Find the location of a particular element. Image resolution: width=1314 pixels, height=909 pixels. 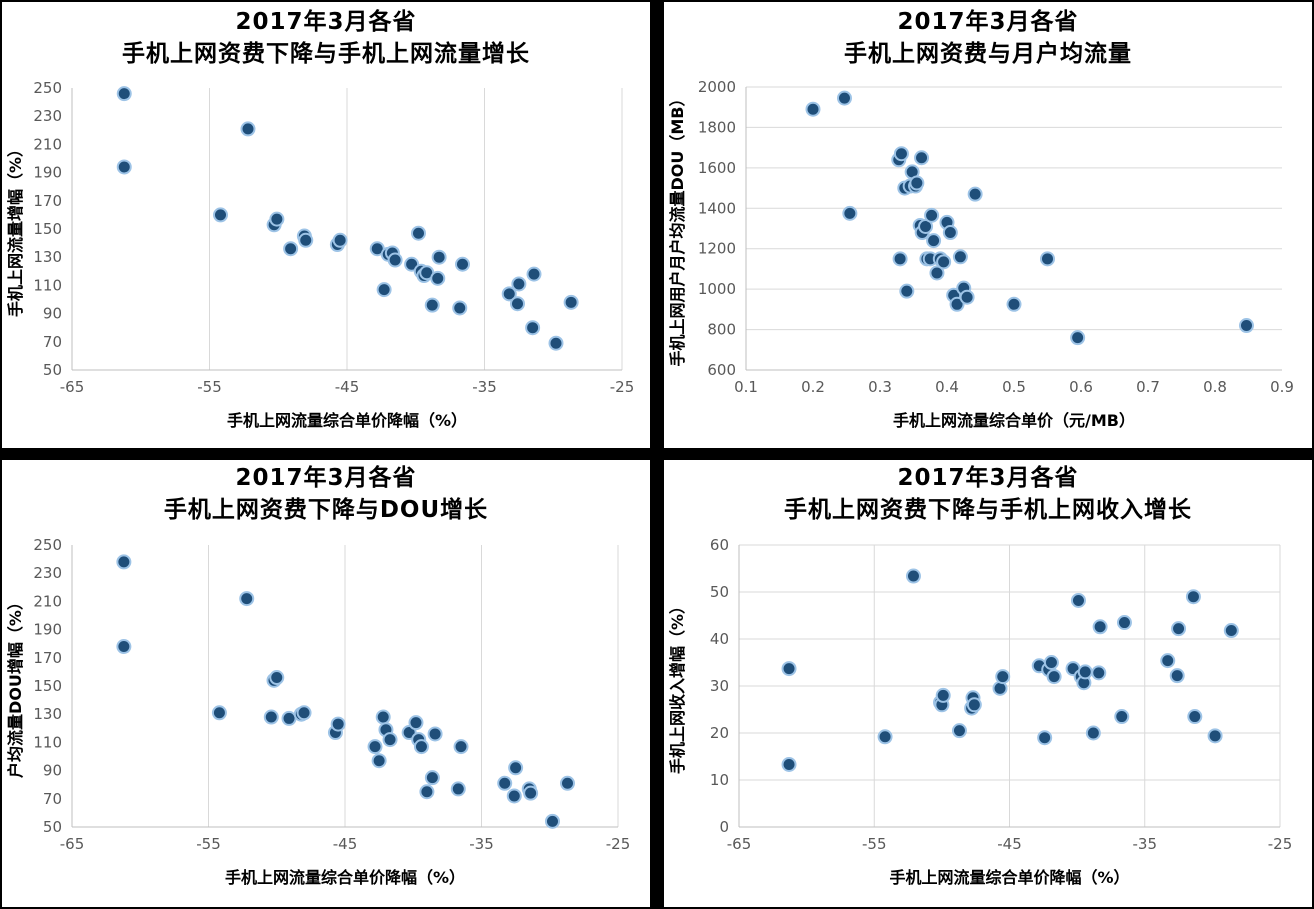

chart-subtitle: 手机上网资费下降与DOU增长 is located at coordinates (326, 510).